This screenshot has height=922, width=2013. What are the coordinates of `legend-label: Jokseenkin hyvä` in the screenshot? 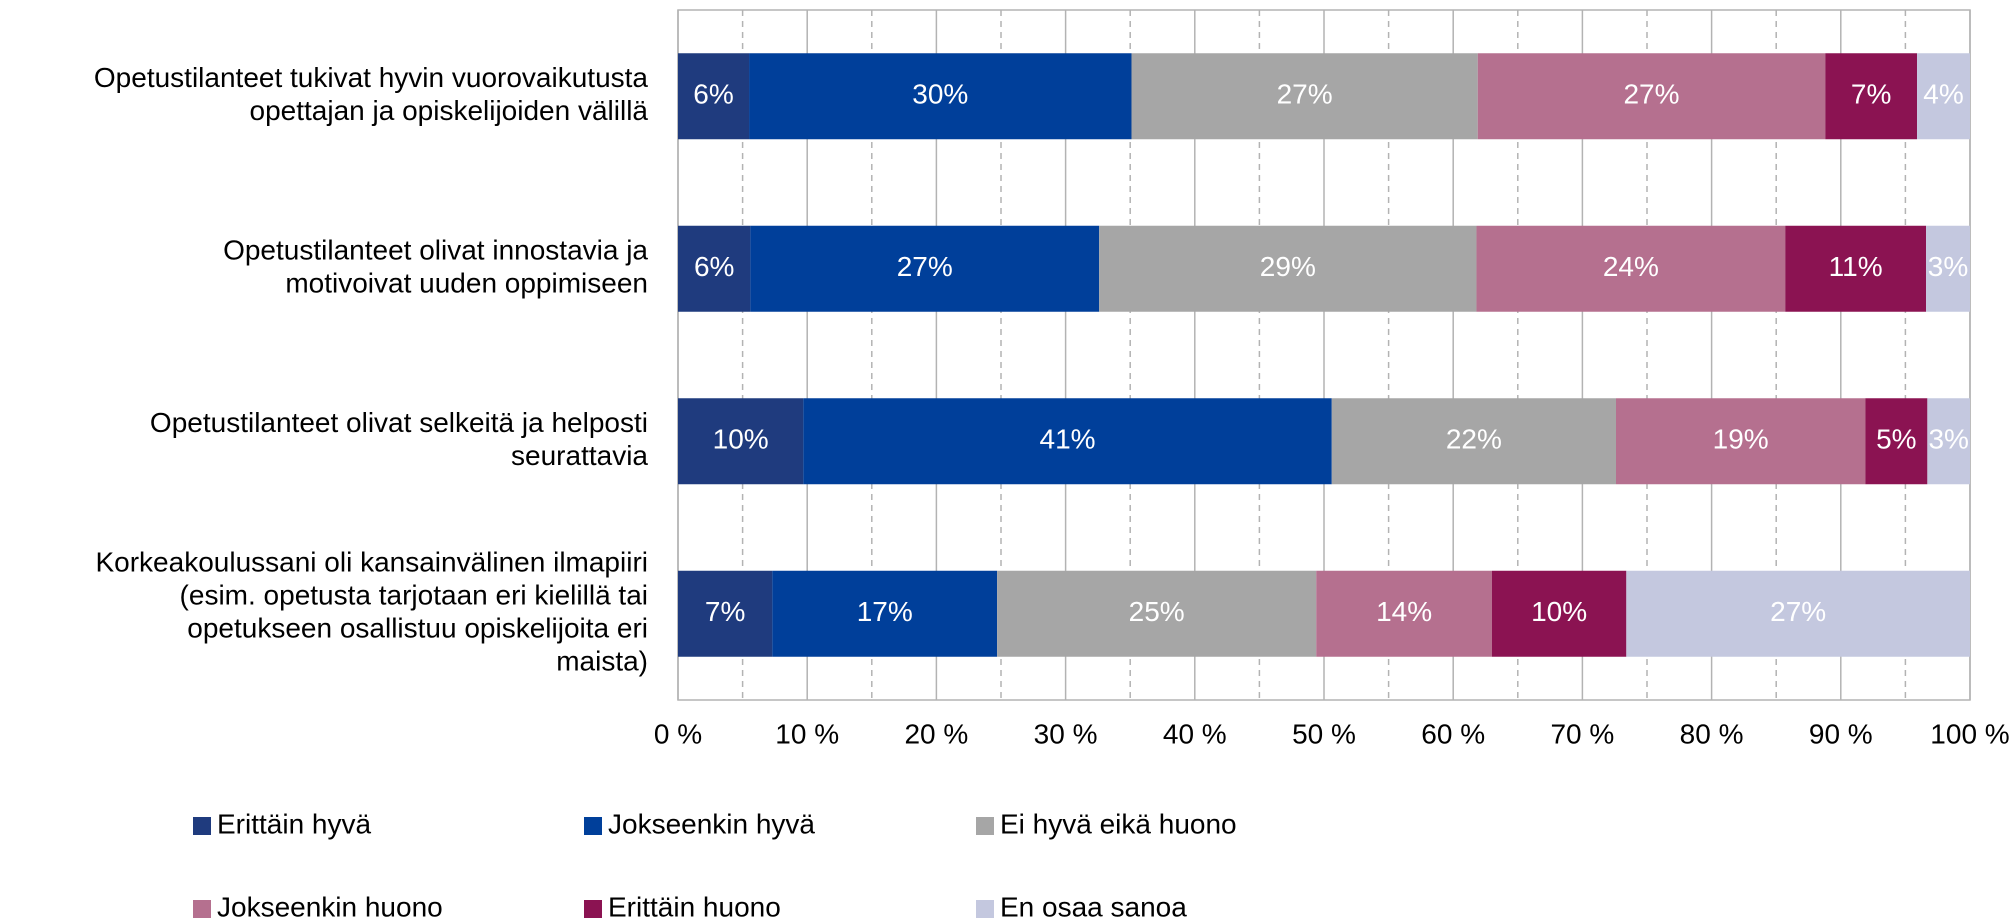 It's located at (711, 823).